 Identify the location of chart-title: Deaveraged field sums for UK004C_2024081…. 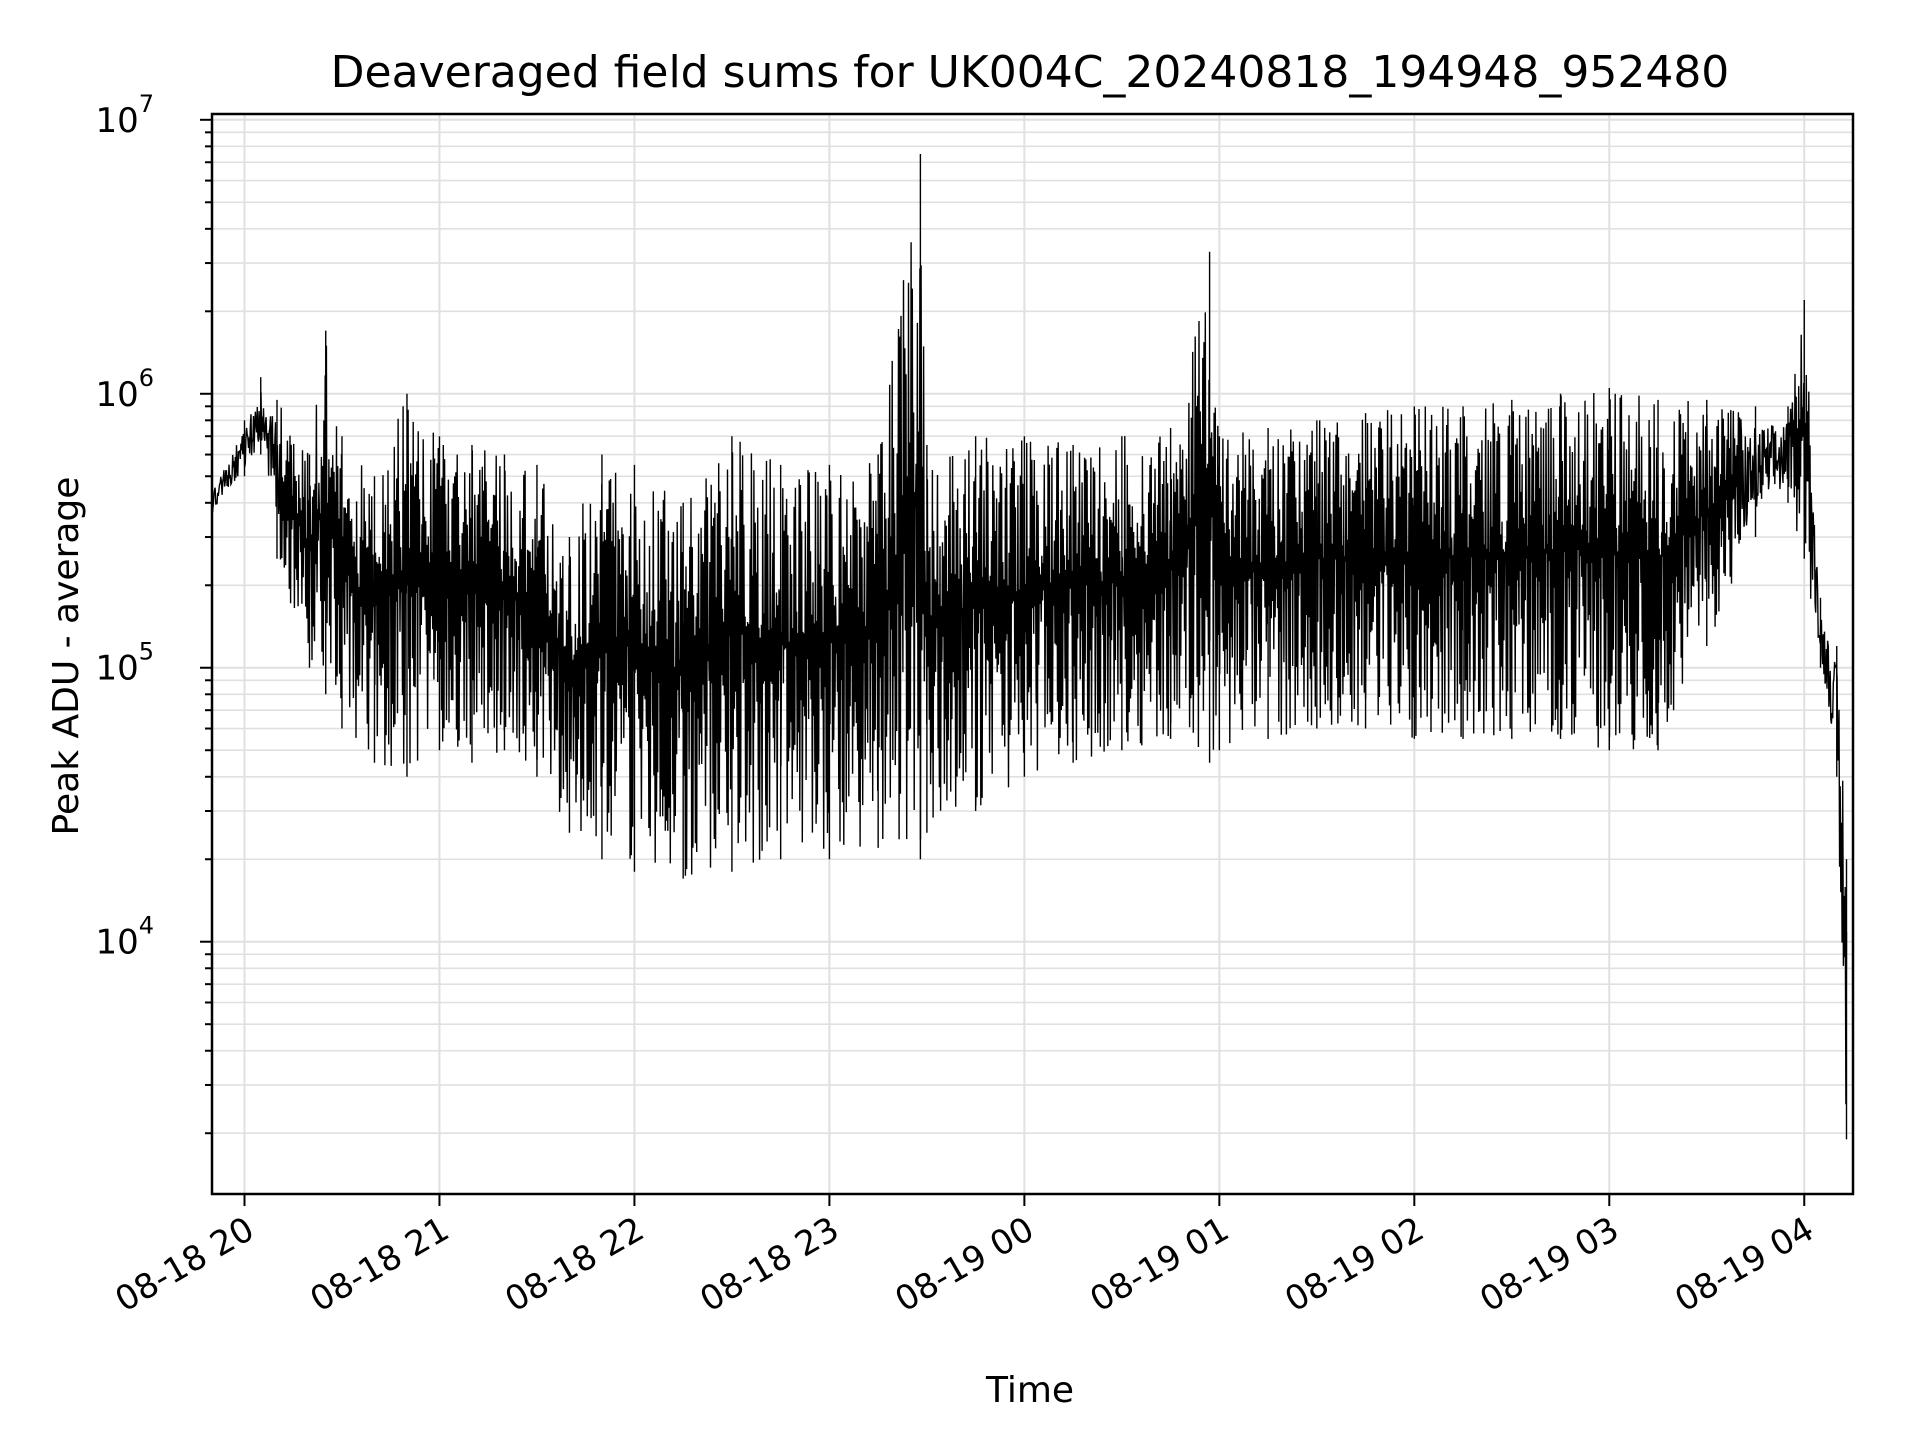
(1030, 72).